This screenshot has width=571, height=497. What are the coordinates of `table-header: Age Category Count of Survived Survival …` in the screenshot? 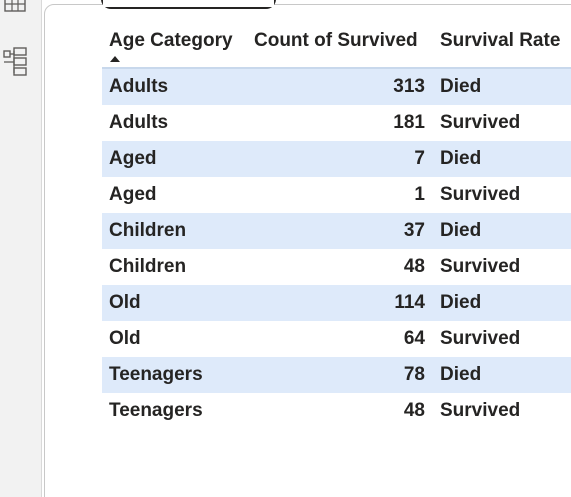 It's located at (336, 46).